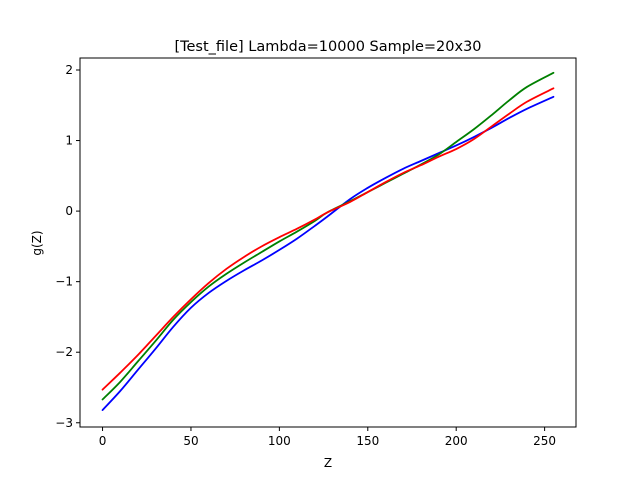  Describe the element at coordinates (327, 437) in the screenshot. I see `x-axis: 0 50 100 150 200 250` at that location.